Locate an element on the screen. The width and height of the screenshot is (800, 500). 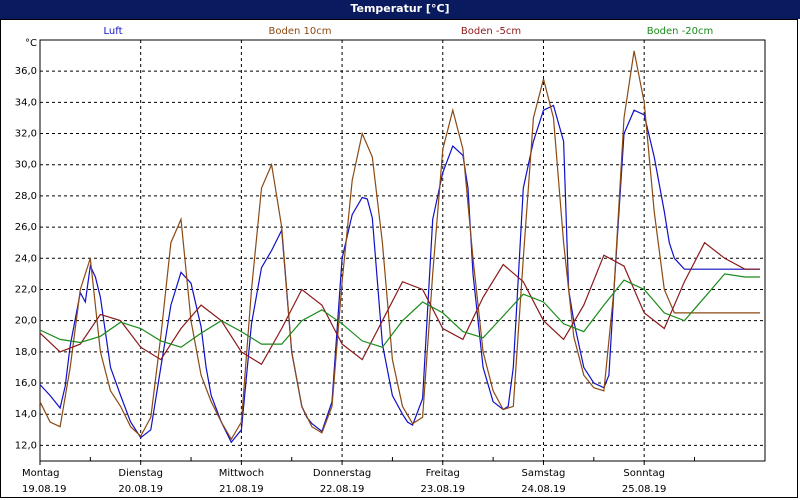
x-date-label: 23.08.19 is located at coordinates (443, 489).